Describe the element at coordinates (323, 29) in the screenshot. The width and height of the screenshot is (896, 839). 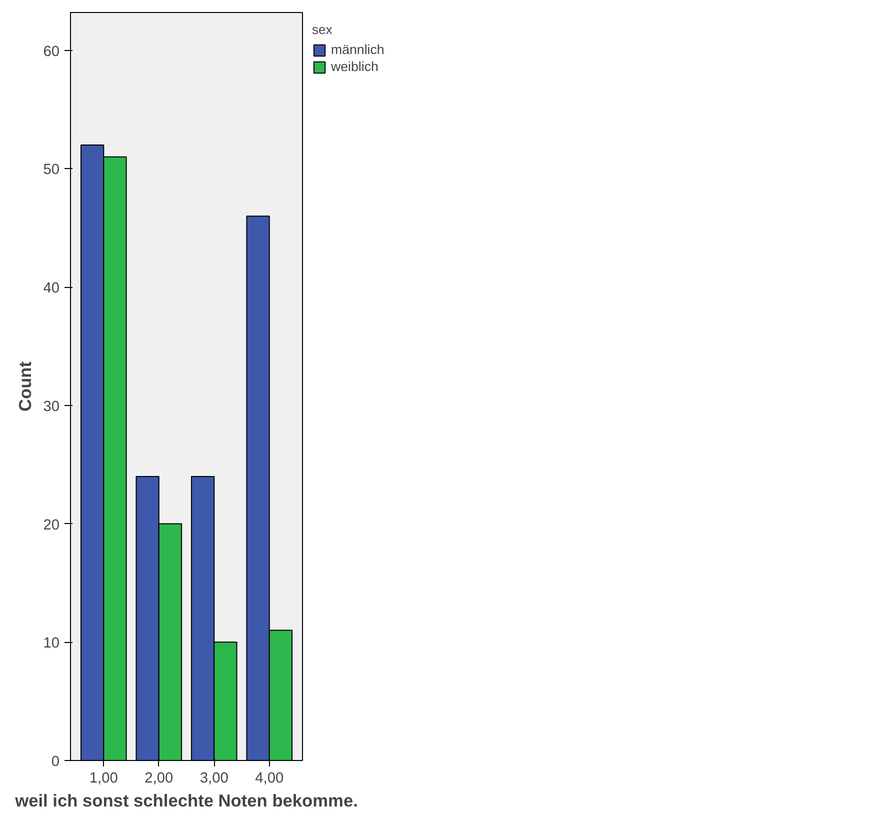
I see `legend-title: sex` at that location.